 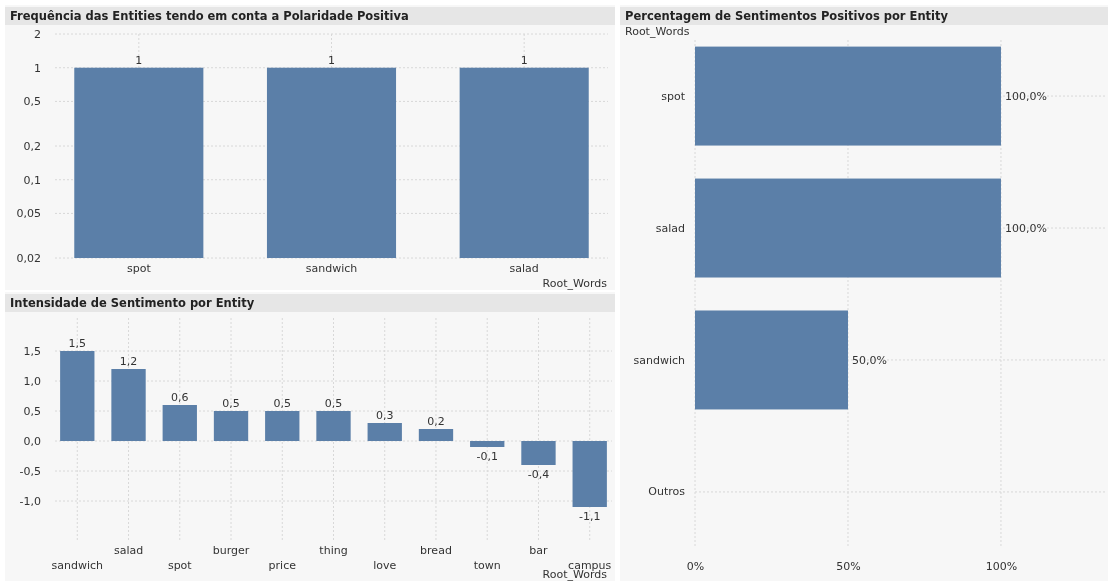 I want to click on data-label: 1,2, so click(x=128, y=361).